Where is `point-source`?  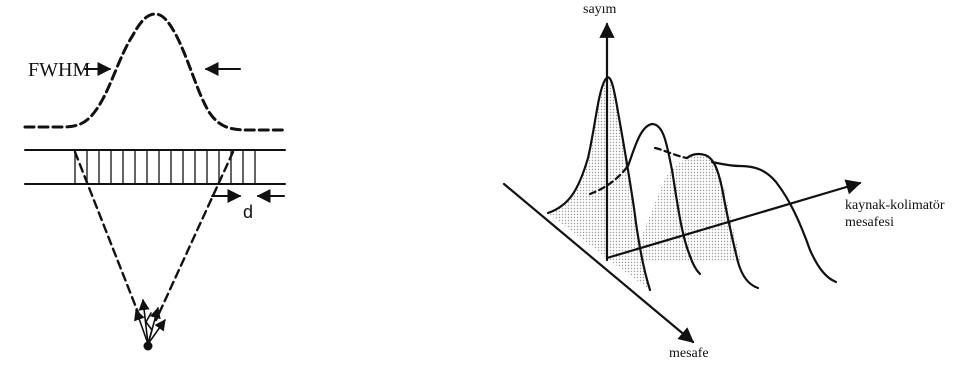
point-source is located at coordinates (150, 324).